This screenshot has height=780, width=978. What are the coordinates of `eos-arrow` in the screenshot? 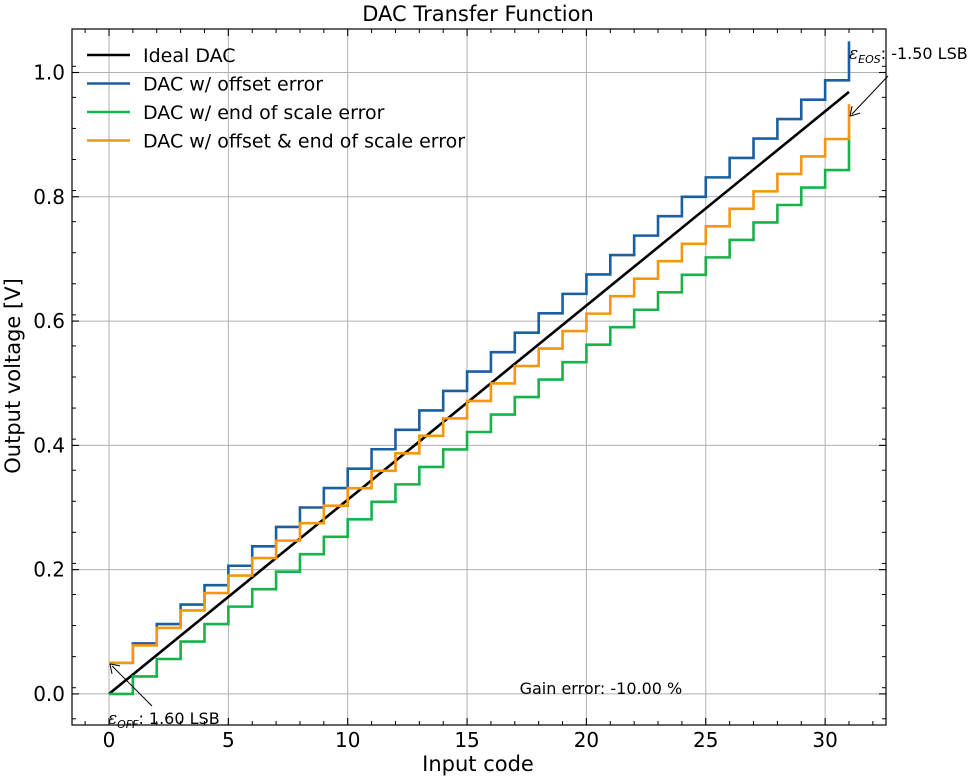 It's located at (870, 95).